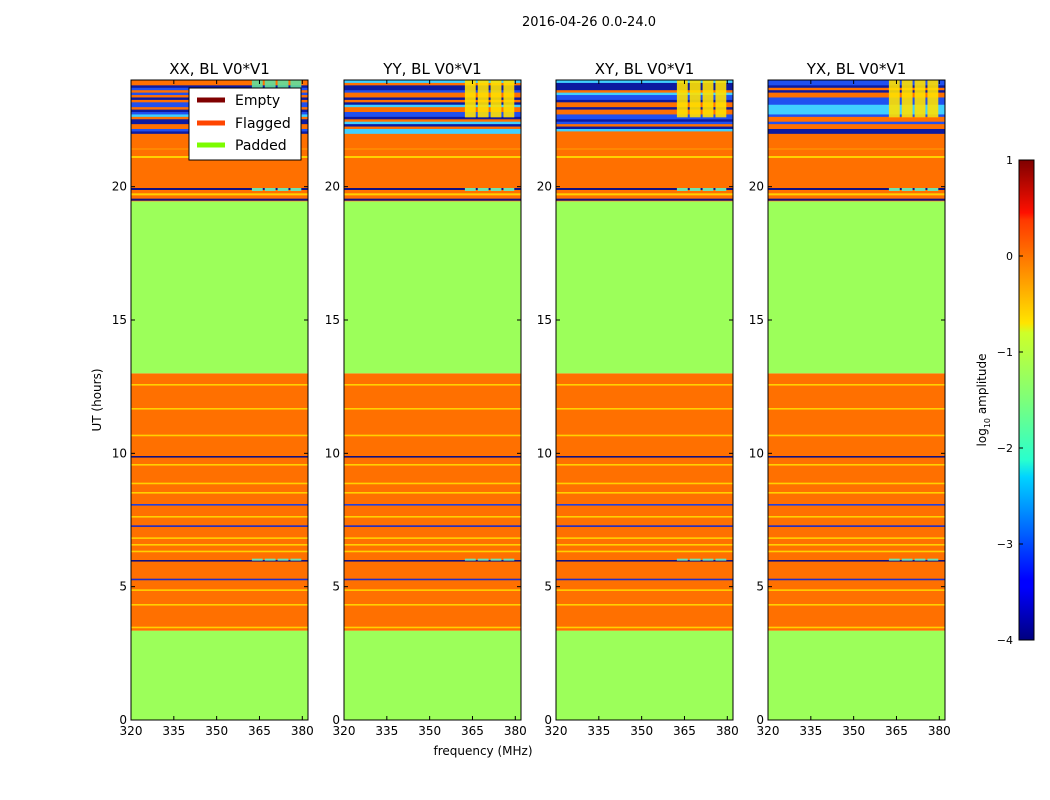 Image resolution: width=1050 pixels, height=800 pixels. Describe the element at coordinates (589, 22) in the screenshot. I see `figure-suptitle: 2016-04-26 0.0-24.0` at that location.